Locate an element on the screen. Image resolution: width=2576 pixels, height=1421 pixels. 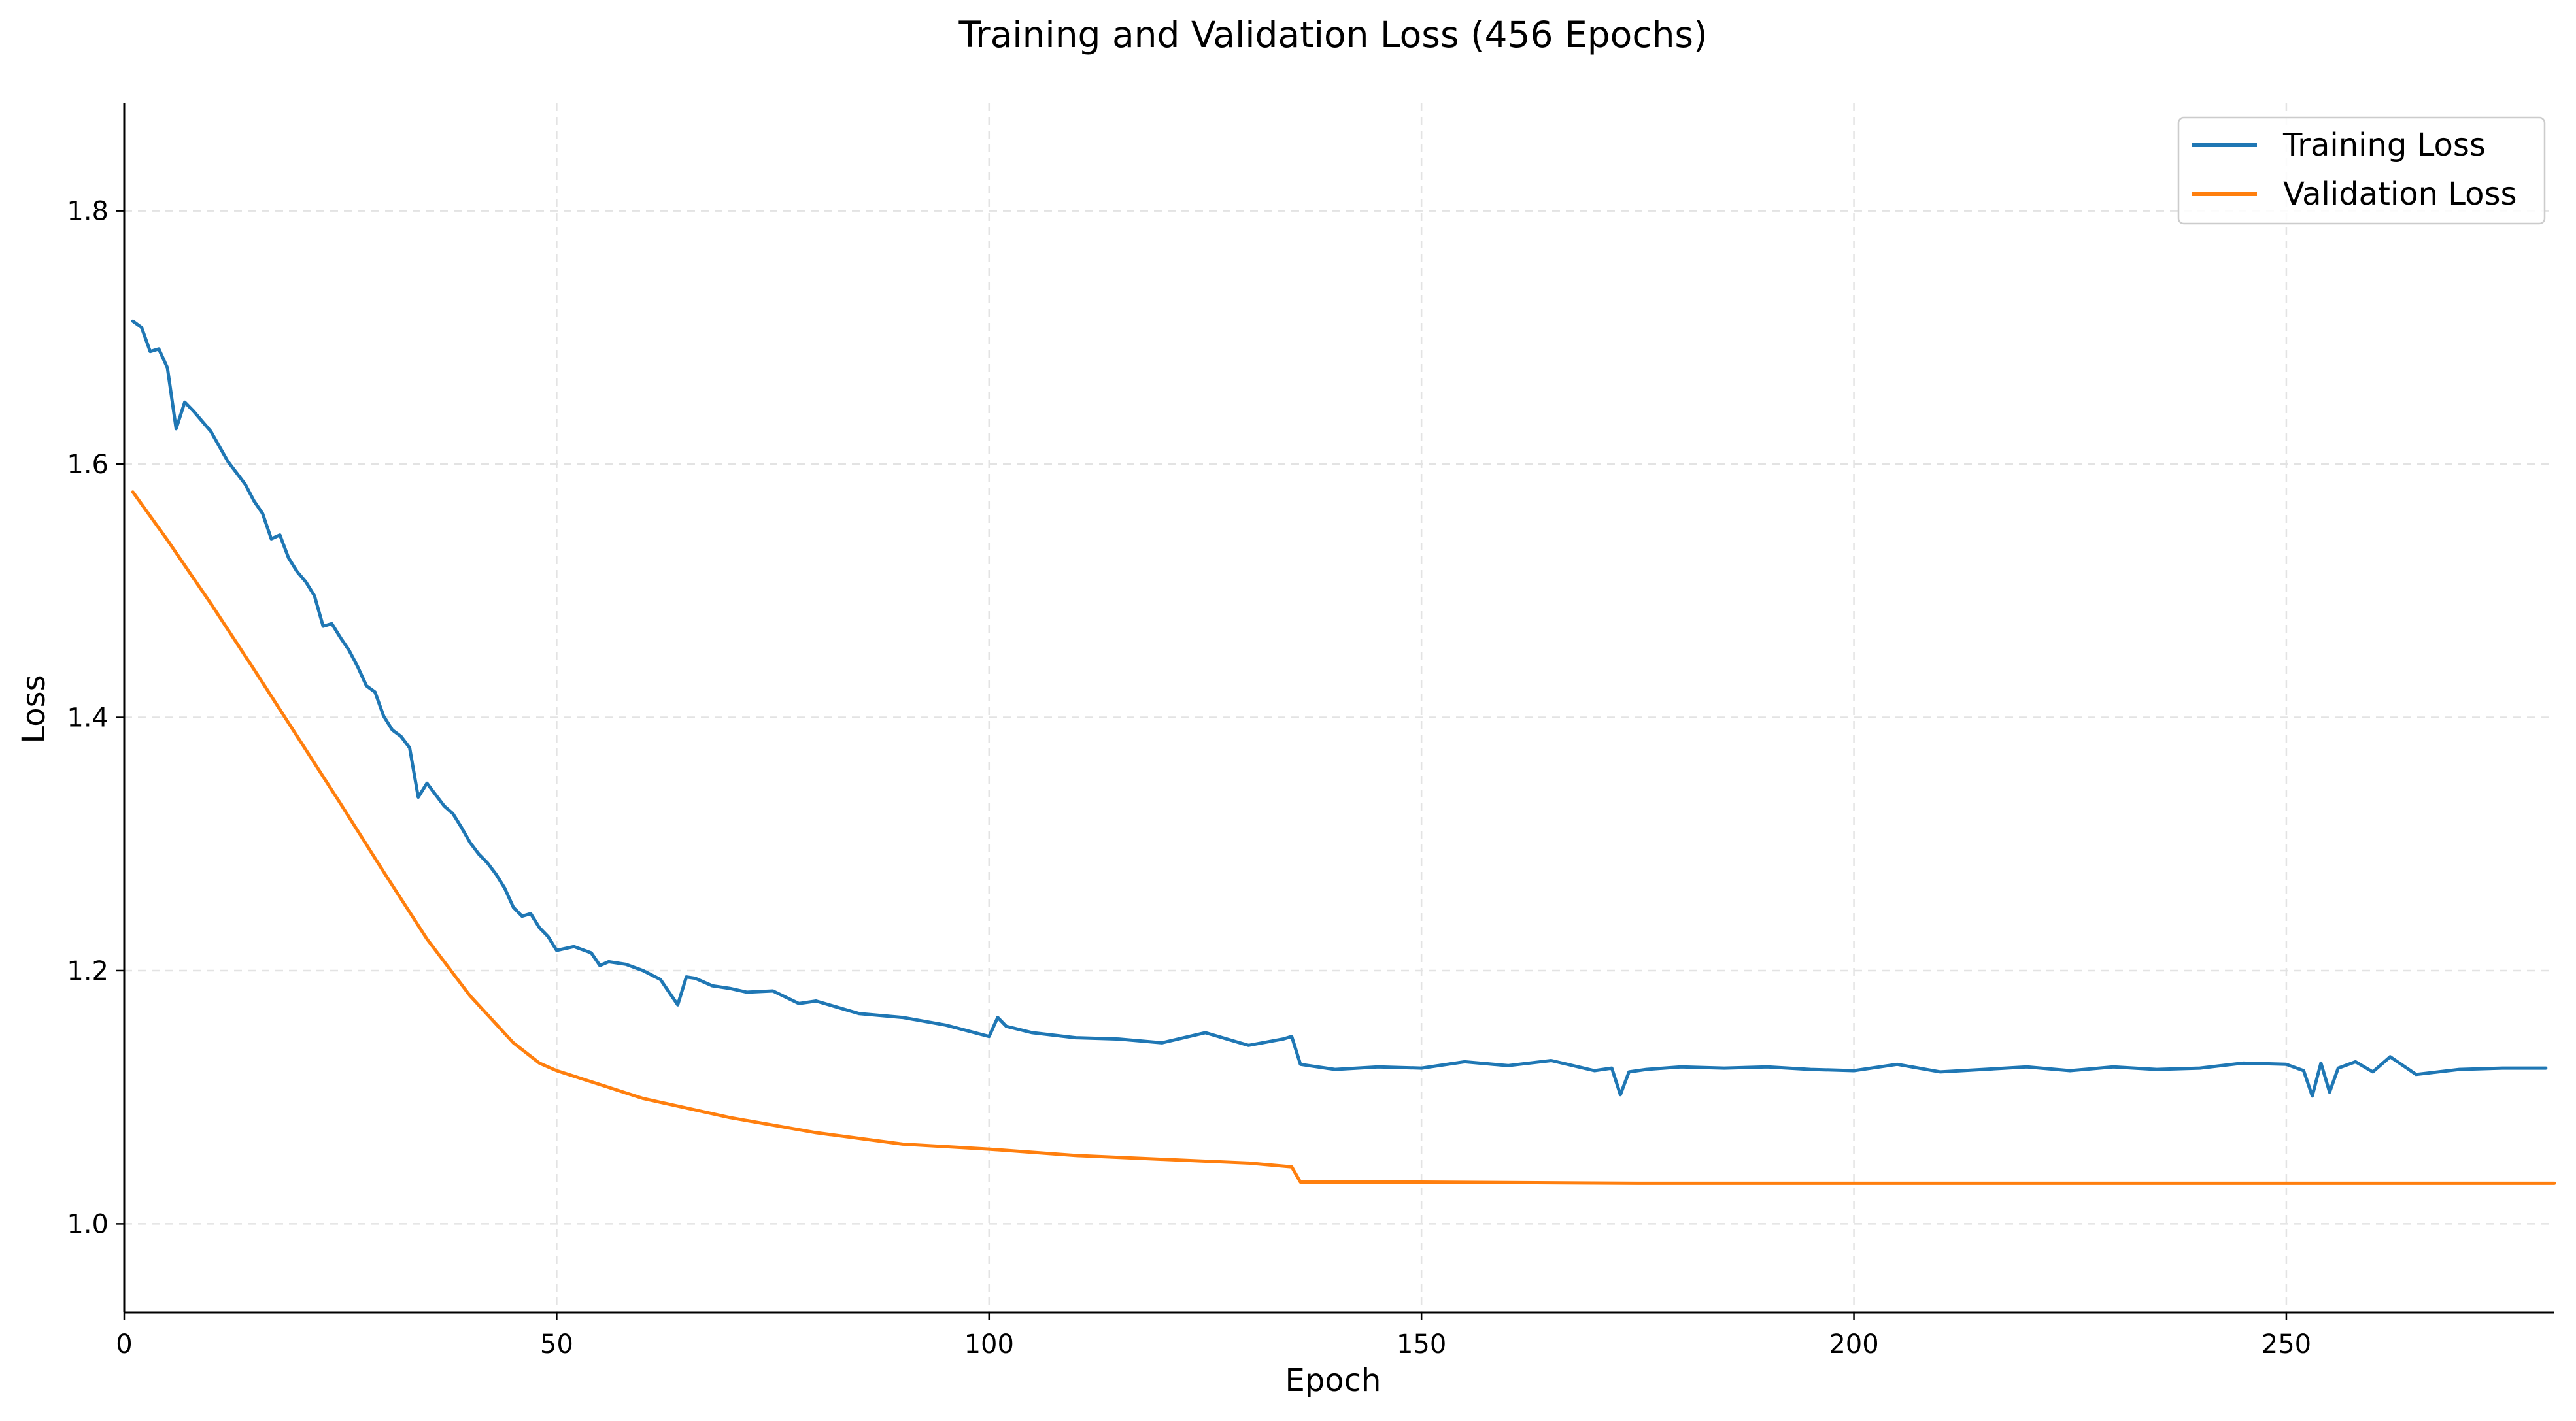
legend-label-validation-loss: Validation Loss is located at coordinates (2400, 194).